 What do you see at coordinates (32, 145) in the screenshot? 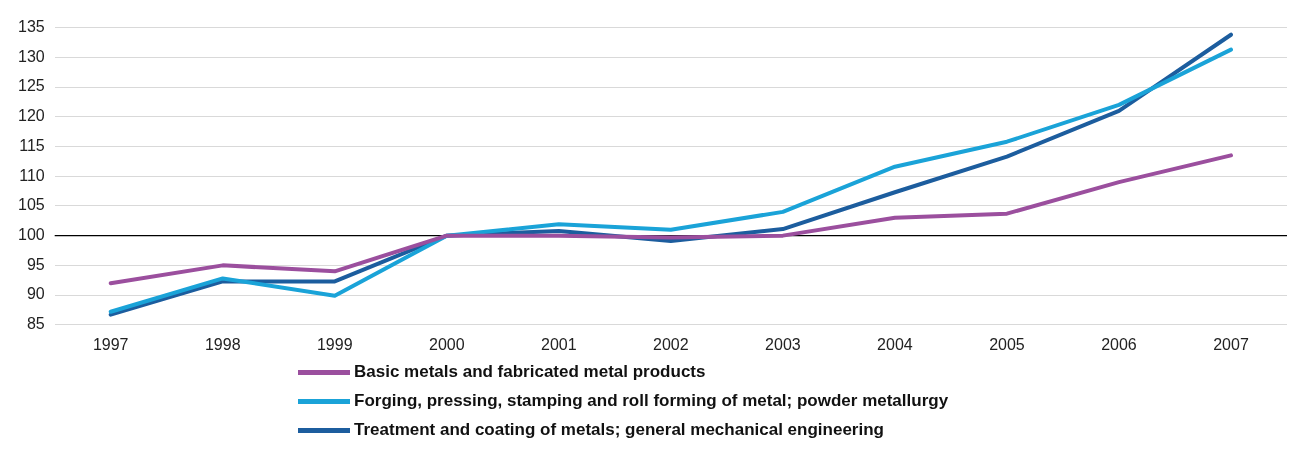
I see `y-tick-label: 115` at bounding box center [32, 145].